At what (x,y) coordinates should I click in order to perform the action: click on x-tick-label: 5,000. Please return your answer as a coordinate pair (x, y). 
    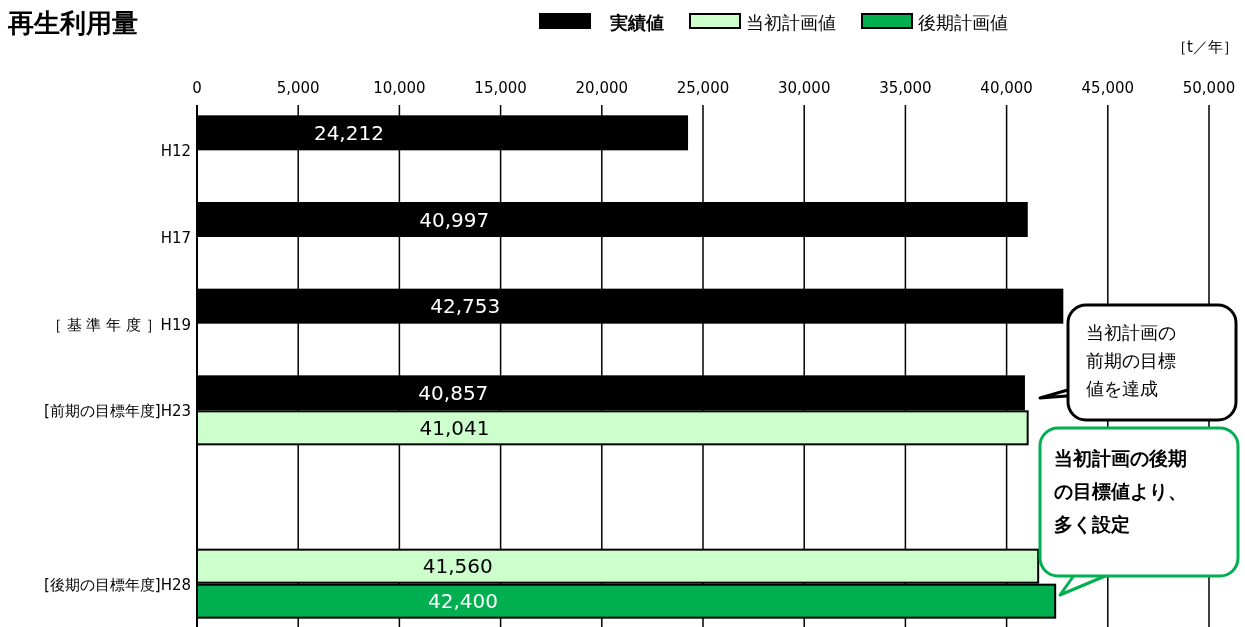
    Looking at the image, I should click on (298, 88).